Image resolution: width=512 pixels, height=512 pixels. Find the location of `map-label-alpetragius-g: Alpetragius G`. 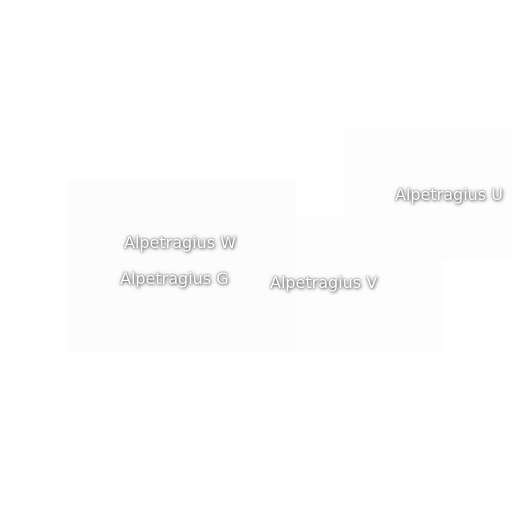

map-label-alpetragius-g: Alpetragius G is located at coordinates (174, 278).